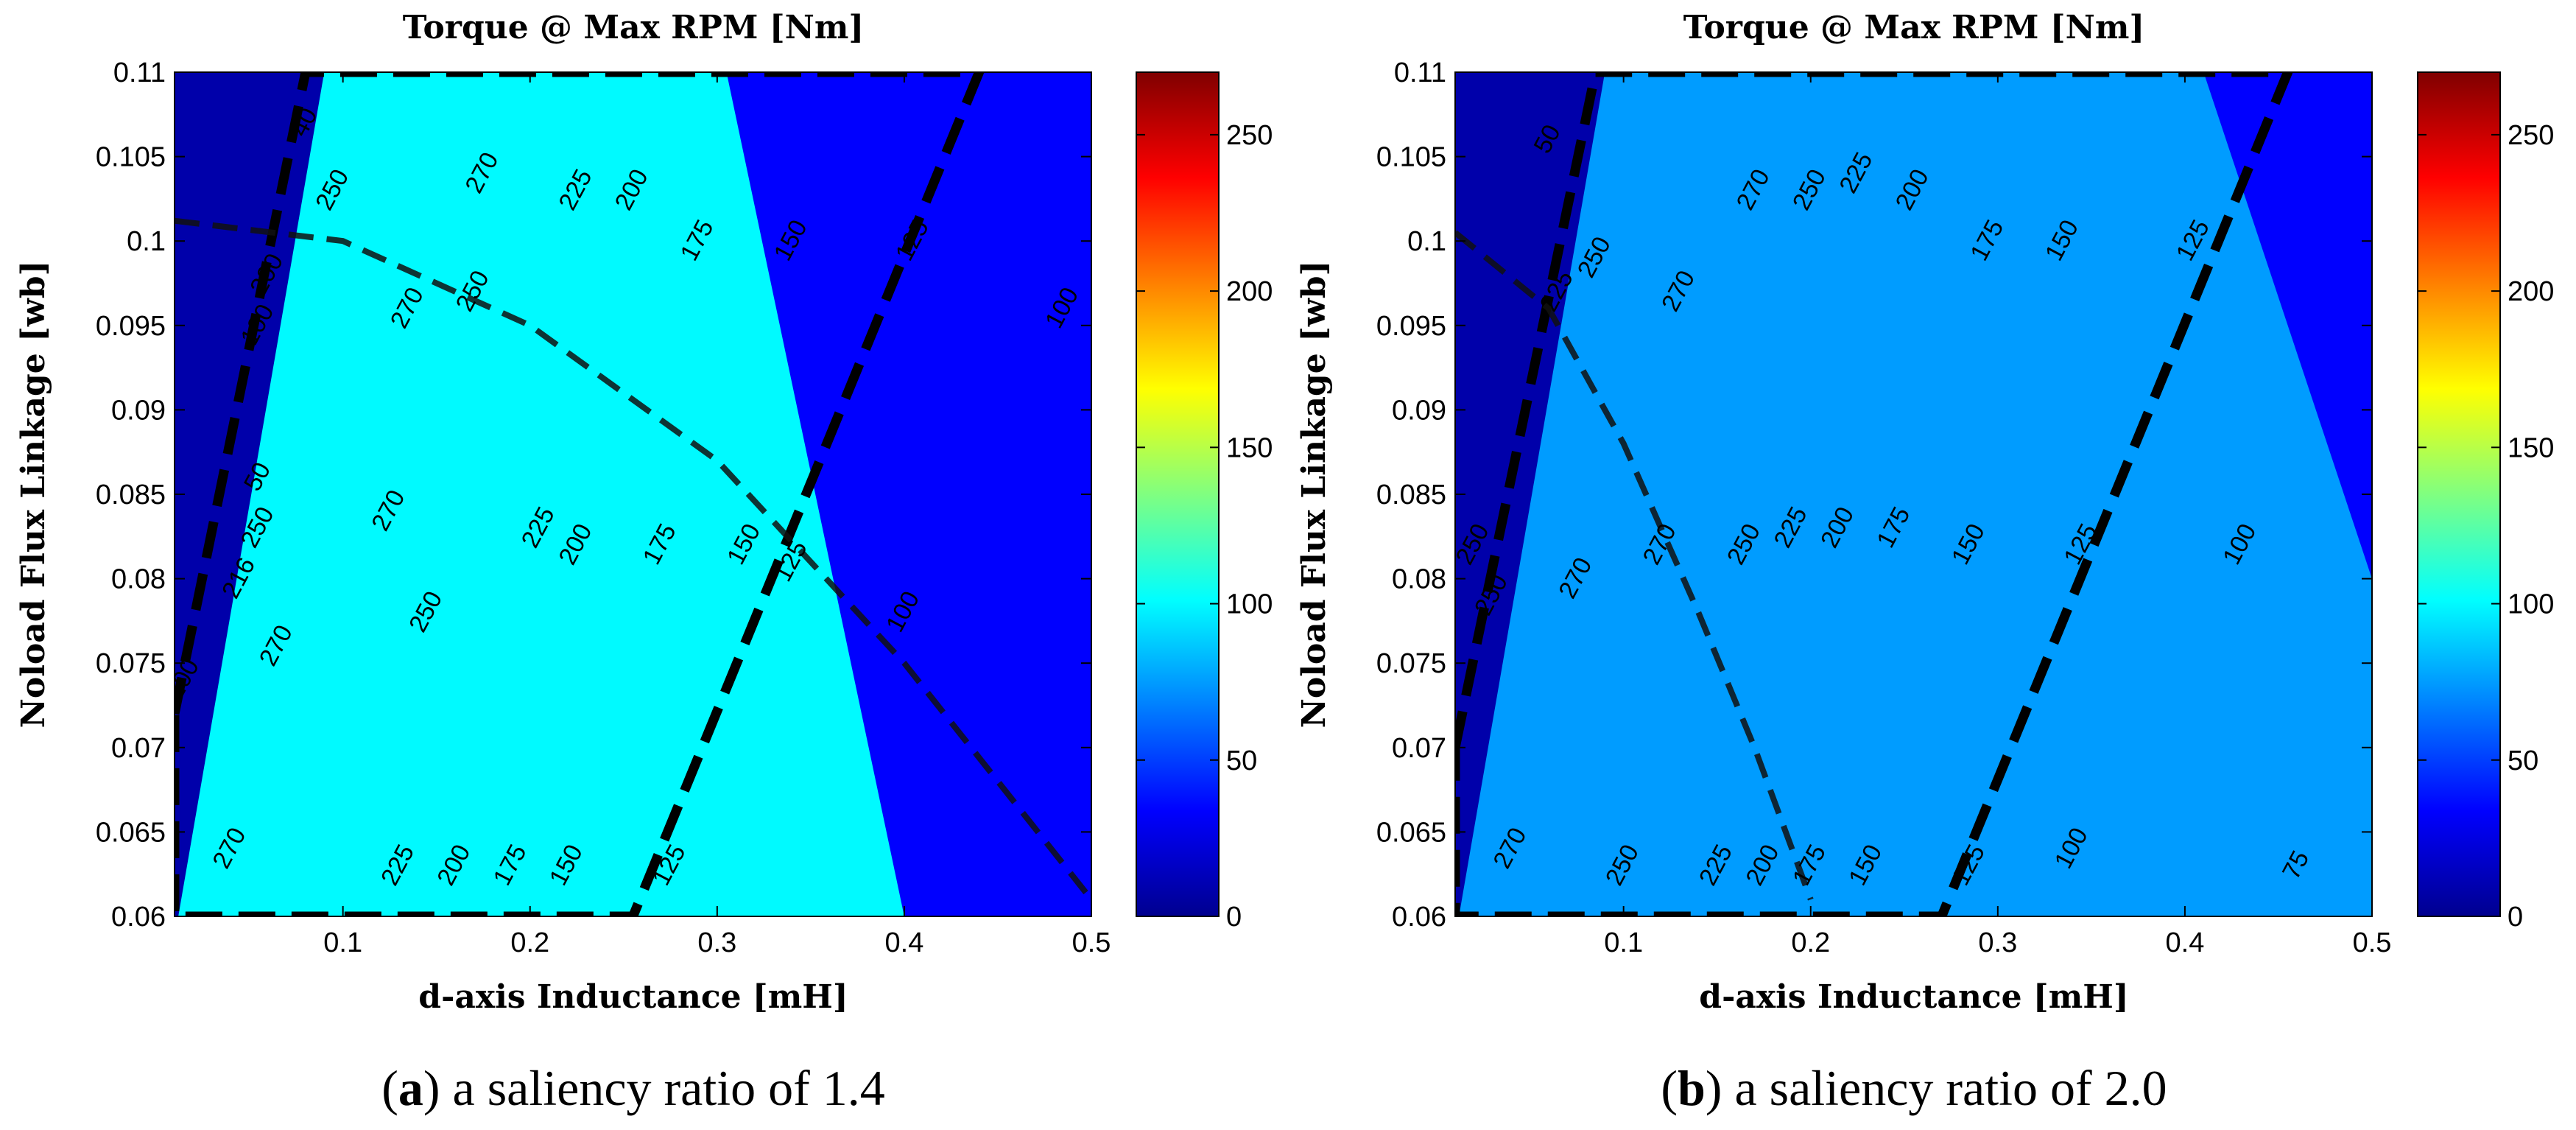  Describe the element at coordinates (1937, 1088) in the screenshot. I see `caption-text: ) a saliency ratio of 2.0` at that location.